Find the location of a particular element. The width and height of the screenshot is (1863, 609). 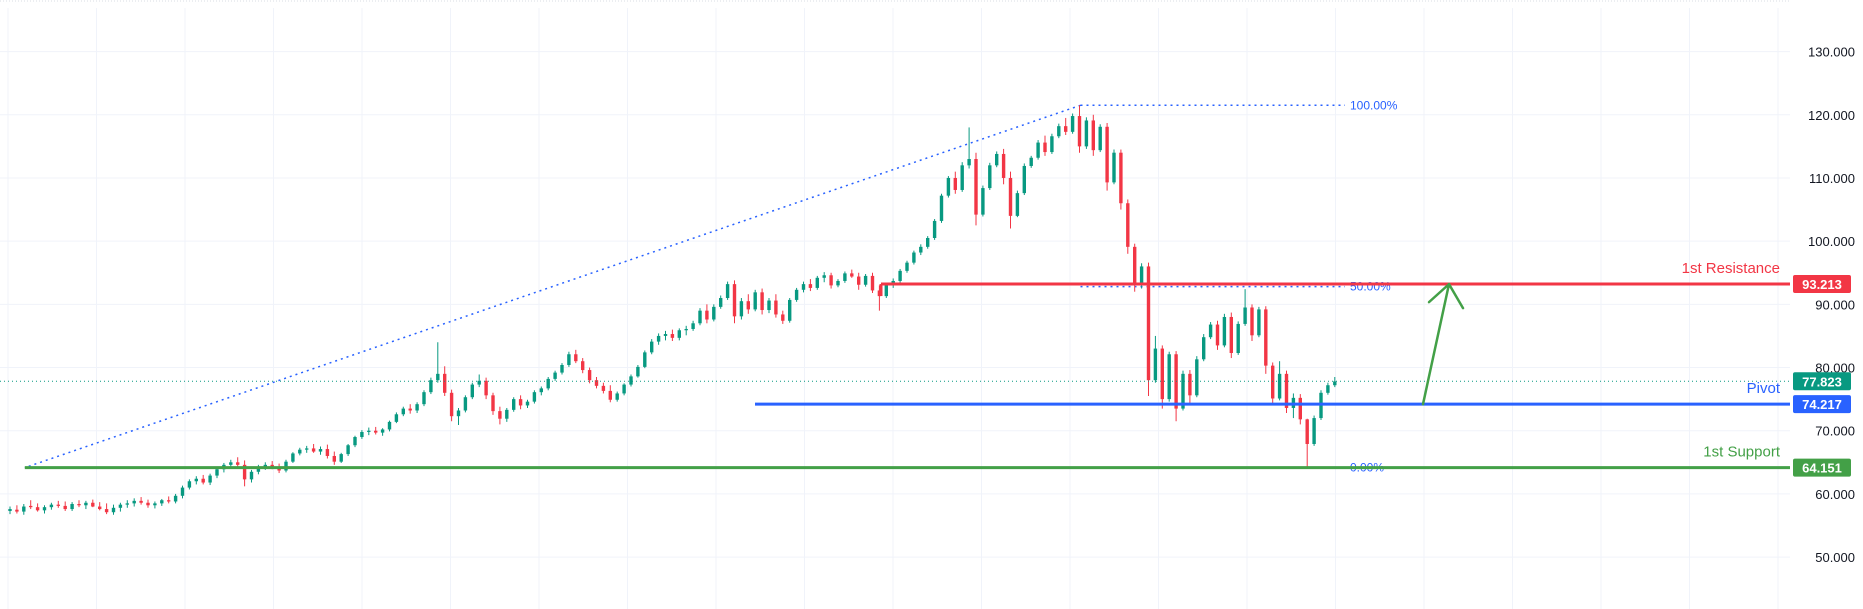

y-tick-label: 60.000 is located at coordinates (1835, 494).